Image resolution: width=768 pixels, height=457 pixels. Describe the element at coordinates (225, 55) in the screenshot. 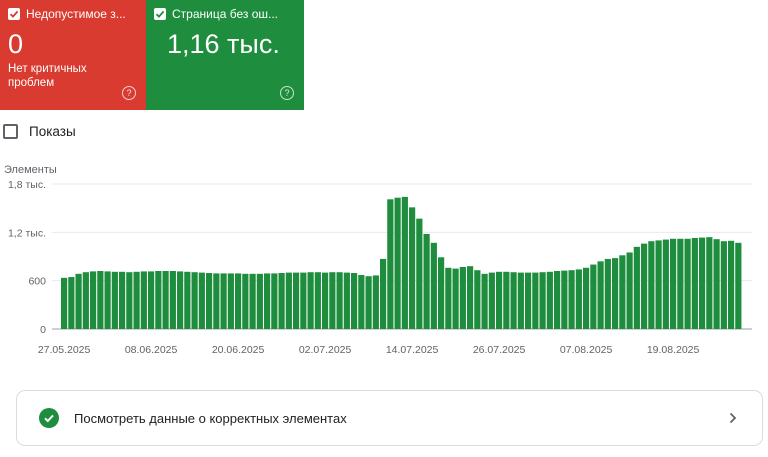

I see `valid-items-card: Страница без ош... 1,16 тыс. ?` at that location.